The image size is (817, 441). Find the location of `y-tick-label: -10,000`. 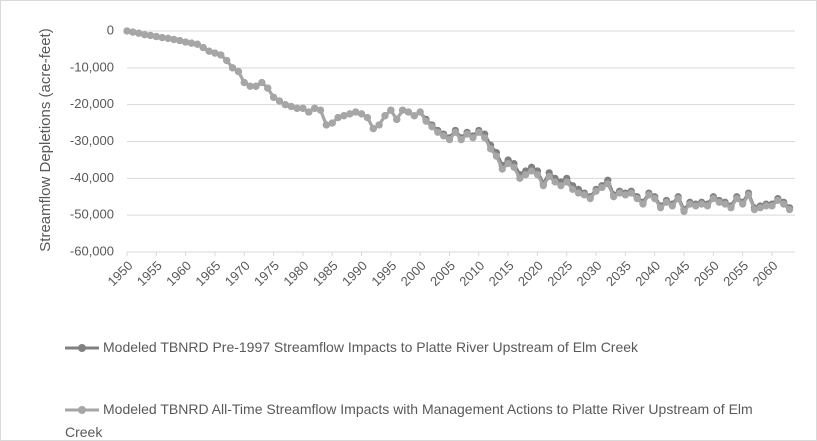

y-tick-label: -10,000 is located at coordinates (92, 66).